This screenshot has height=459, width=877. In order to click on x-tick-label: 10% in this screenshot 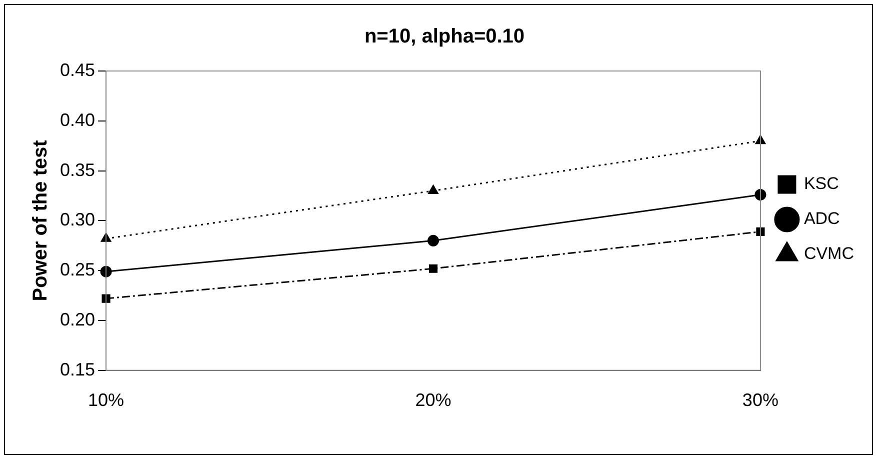, I will do `click(106, 400)`.